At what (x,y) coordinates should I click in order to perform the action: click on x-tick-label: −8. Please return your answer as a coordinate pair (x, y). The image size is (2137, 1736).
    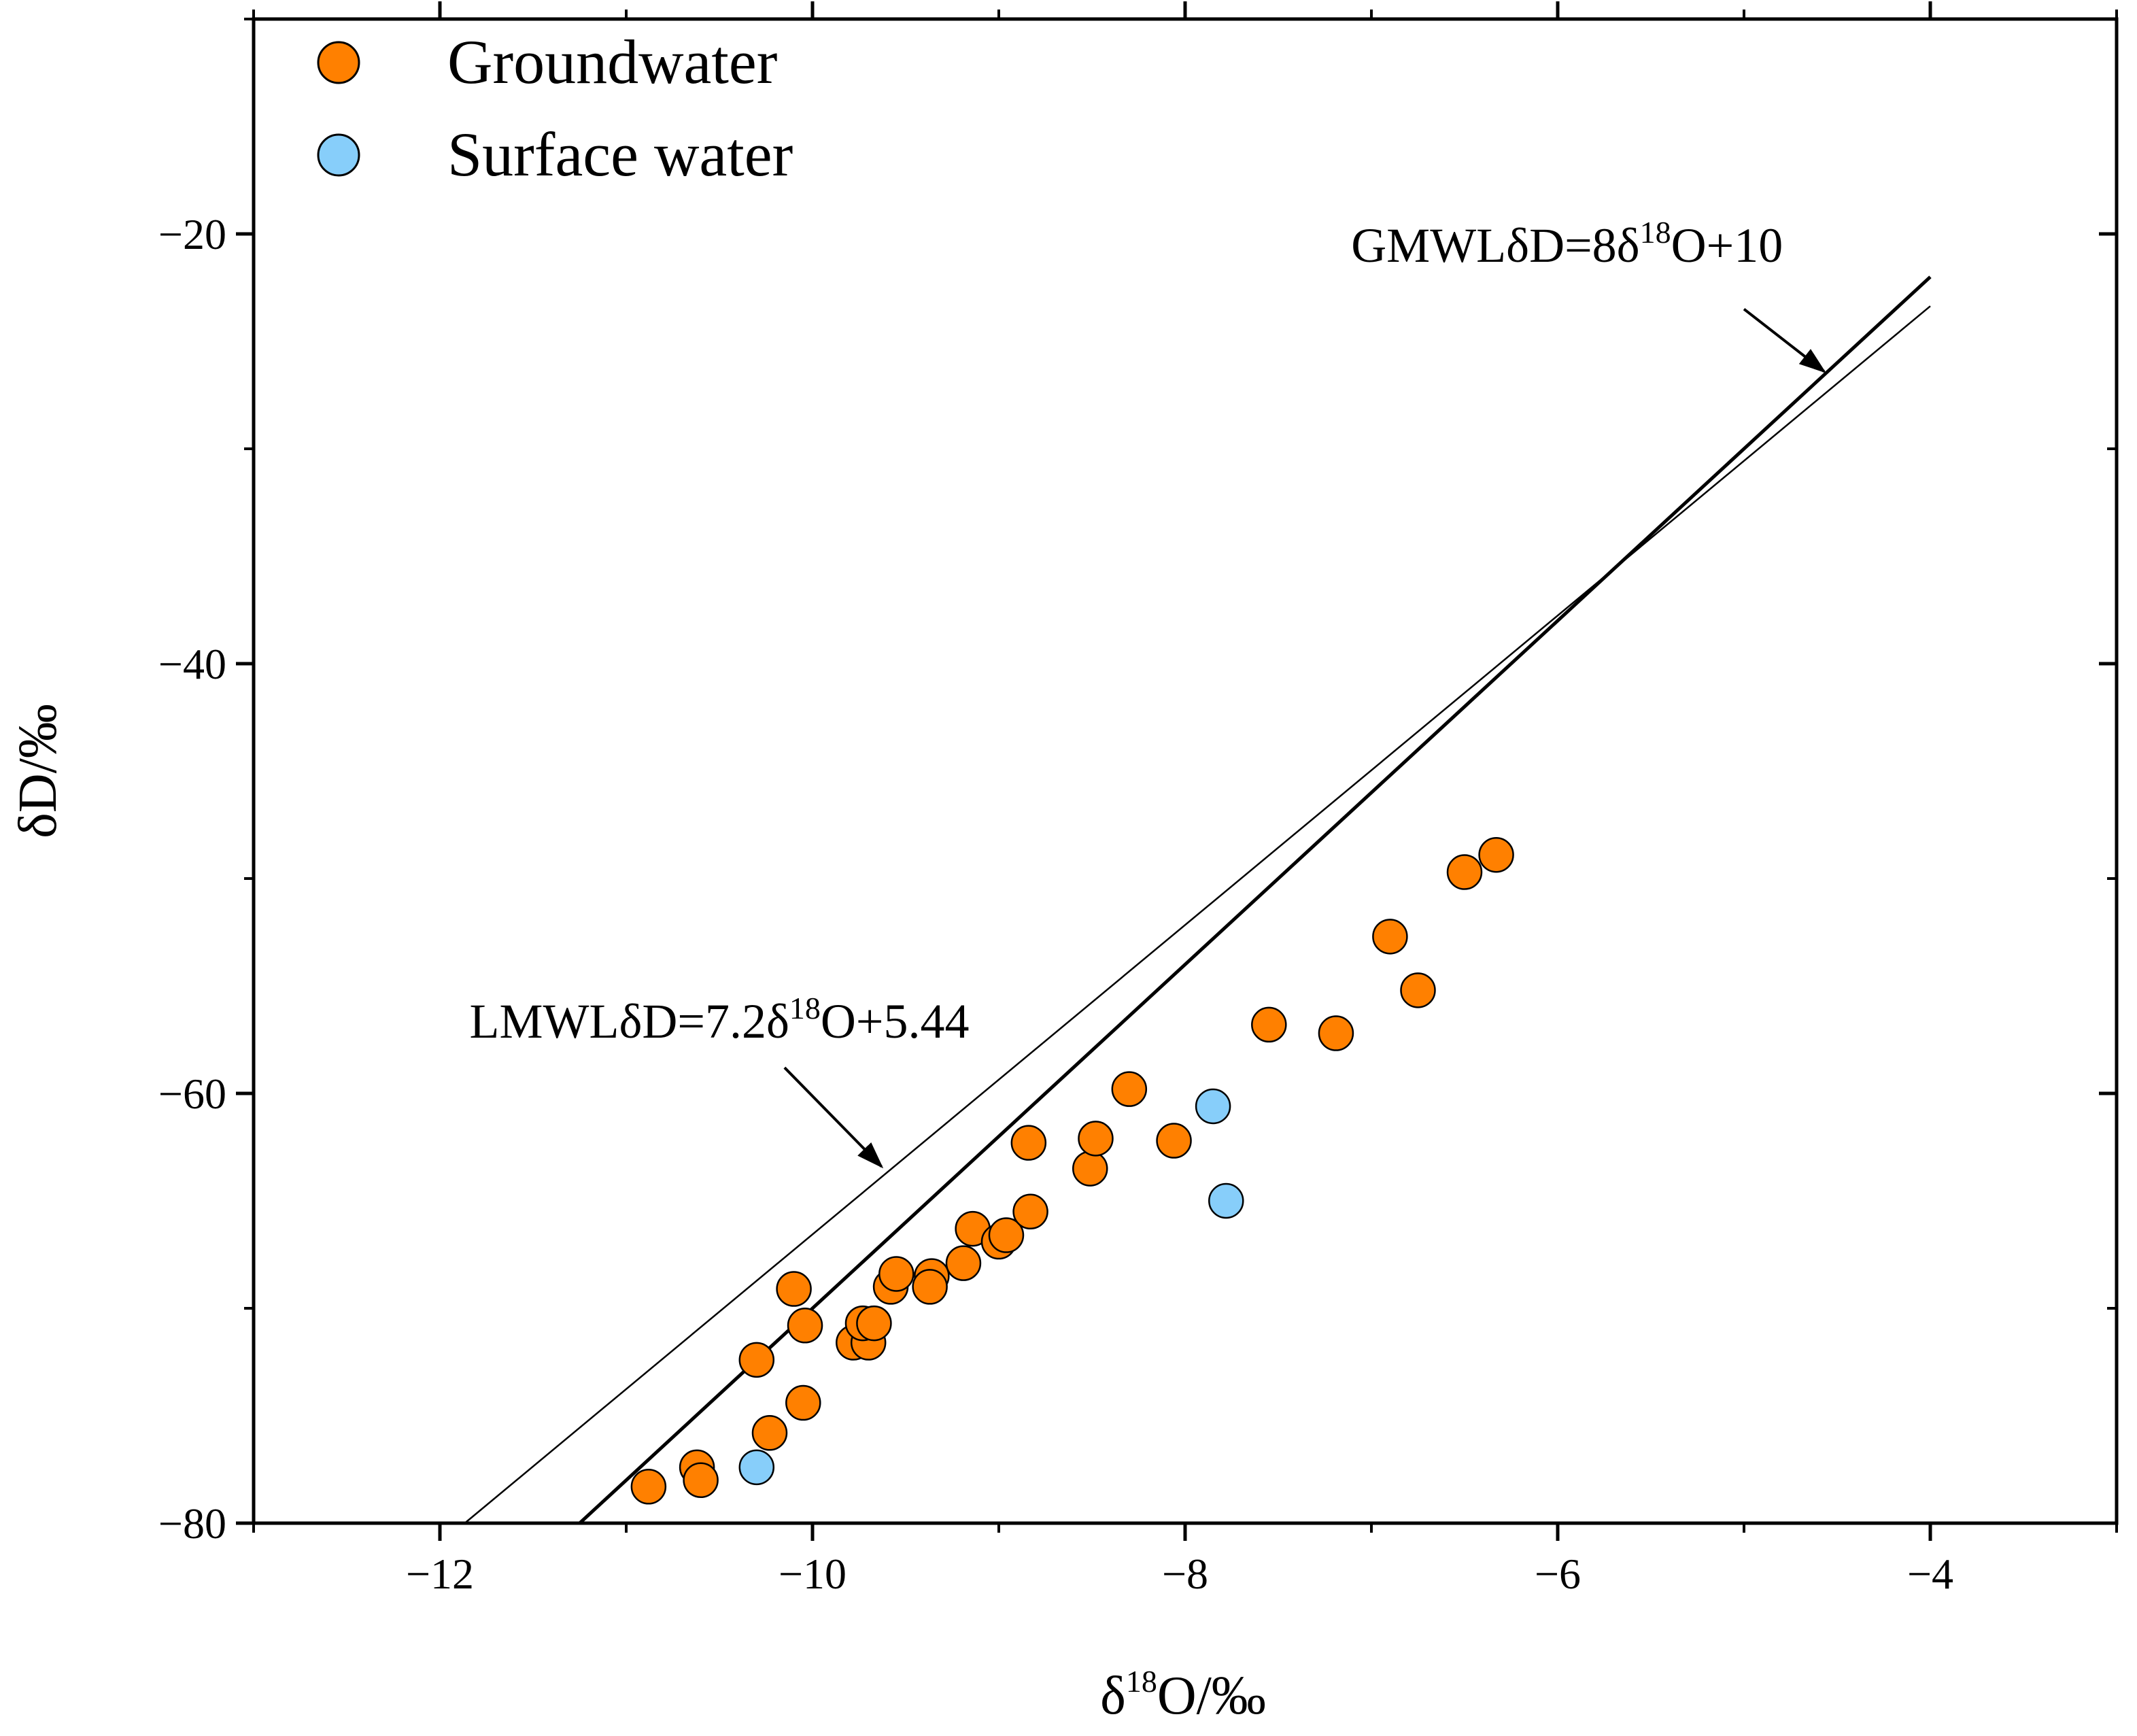
    Looking at the image, I should click on (1185, 1574).